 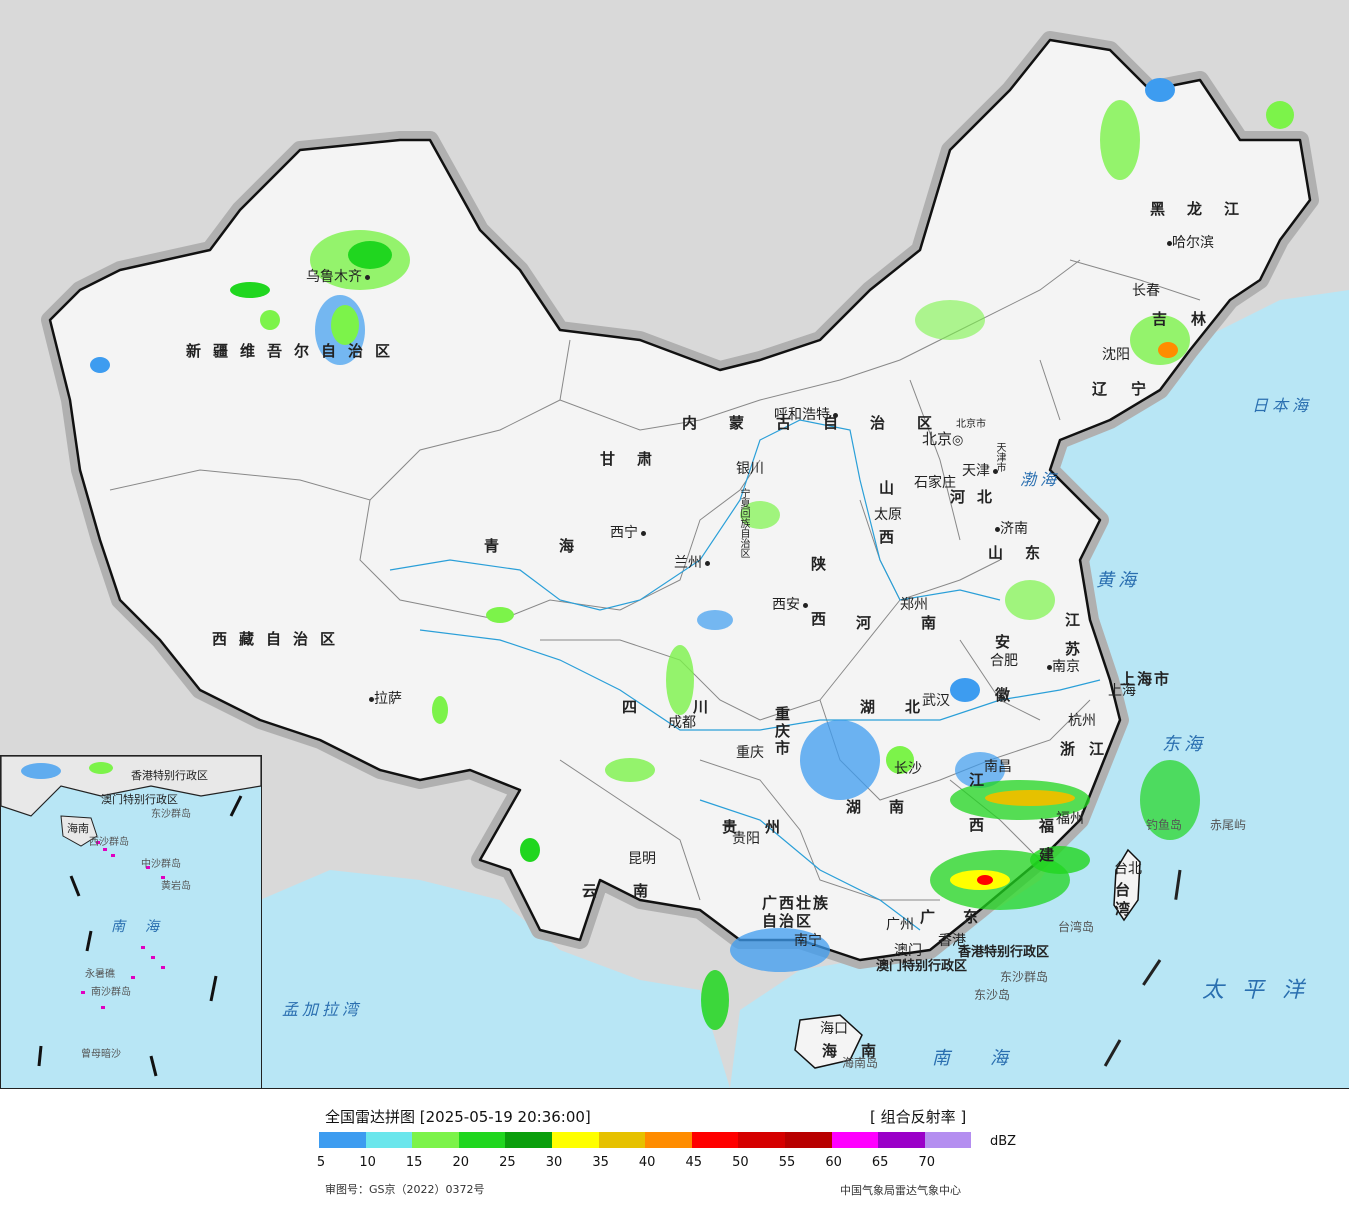 I want to click on province-anhui: 安徽, so click(x=1002, y=687).